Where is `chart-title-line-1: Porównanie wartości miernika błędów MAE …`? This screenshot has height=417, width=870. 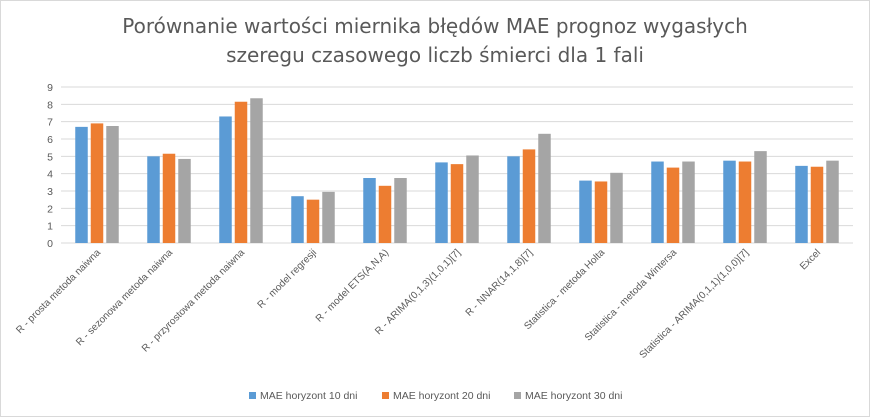 chart-title-line-1: Porównanie wartości miernika błędów MAE … is located at coordinates (435, 26).